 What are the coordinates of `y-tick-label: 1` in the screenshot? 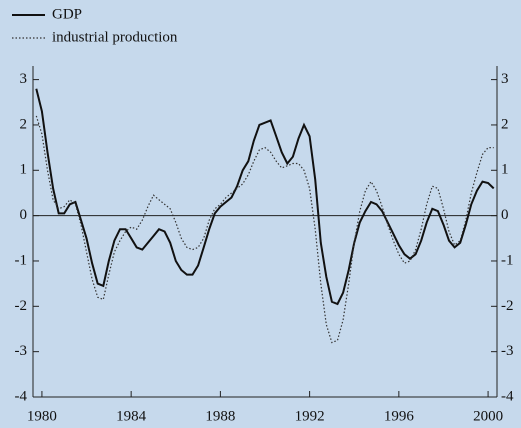 It's located at (24, 170).